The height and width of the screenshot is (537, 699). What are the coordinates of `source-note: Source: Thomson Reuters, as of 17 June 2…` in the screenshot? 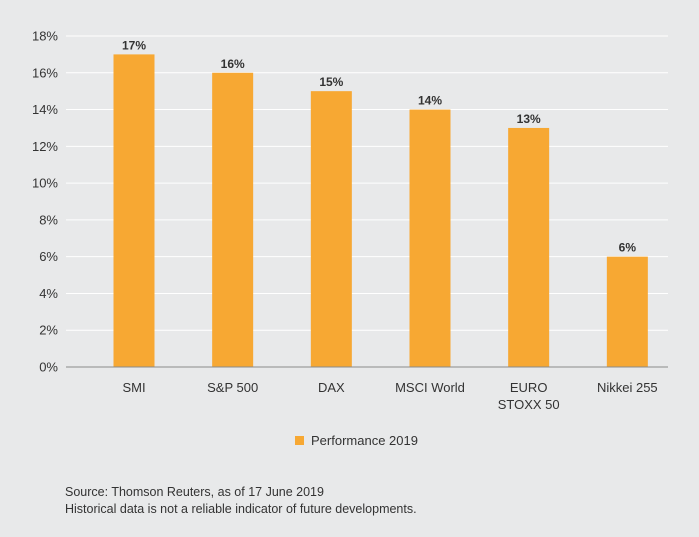 It's located at (194, 492).